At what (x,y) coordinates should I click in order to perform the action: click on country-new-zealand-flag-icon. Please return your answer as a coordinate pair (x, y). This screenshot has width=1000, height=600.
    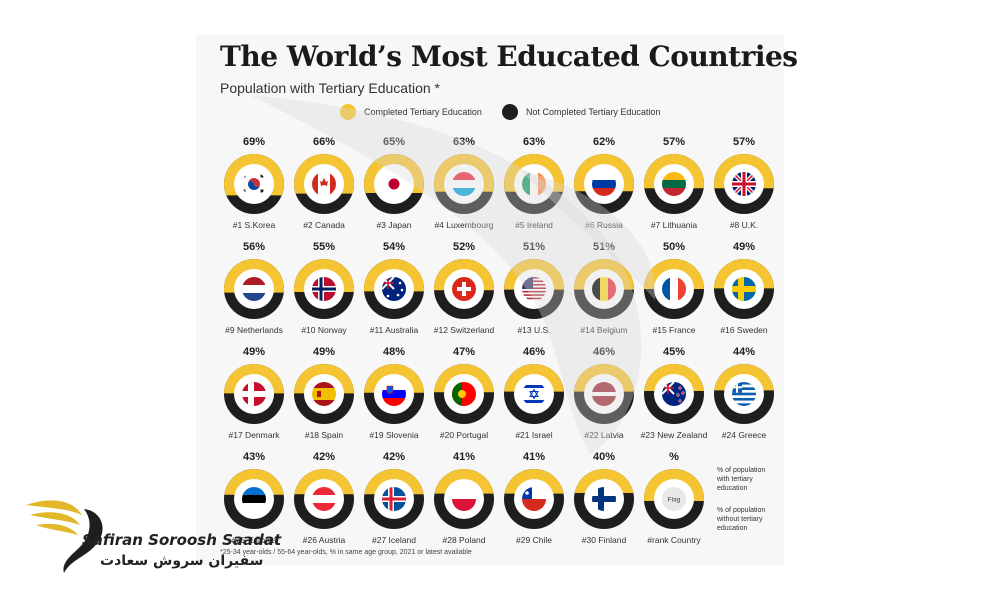
    Looking at the image, I should click on (674, 394).